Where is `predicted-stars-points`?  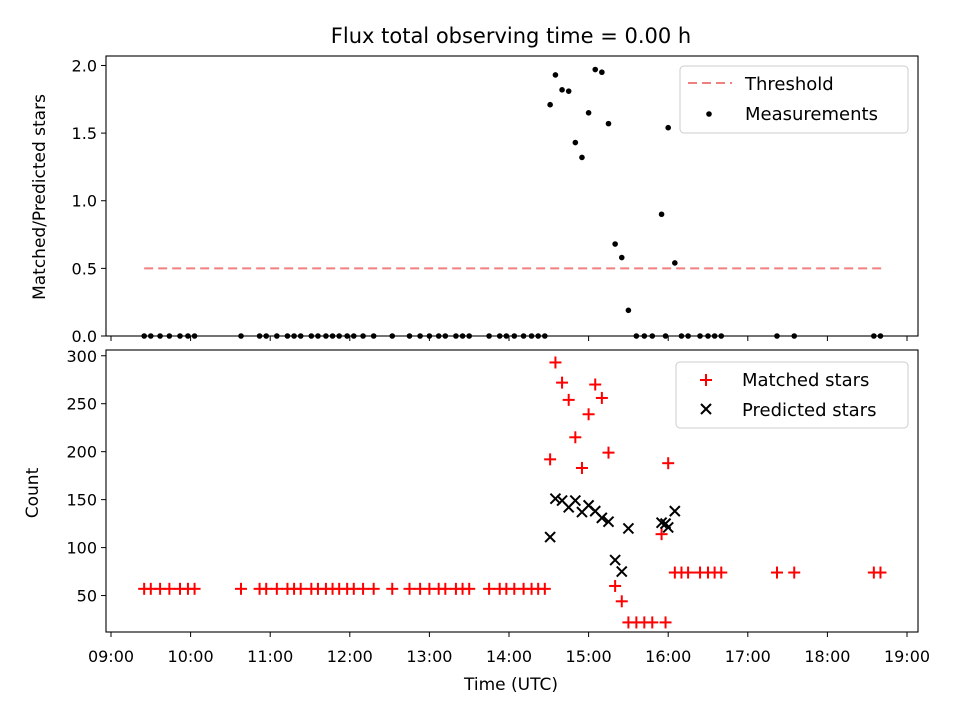 predicted-stars-points is located at coordinates (612, 535).